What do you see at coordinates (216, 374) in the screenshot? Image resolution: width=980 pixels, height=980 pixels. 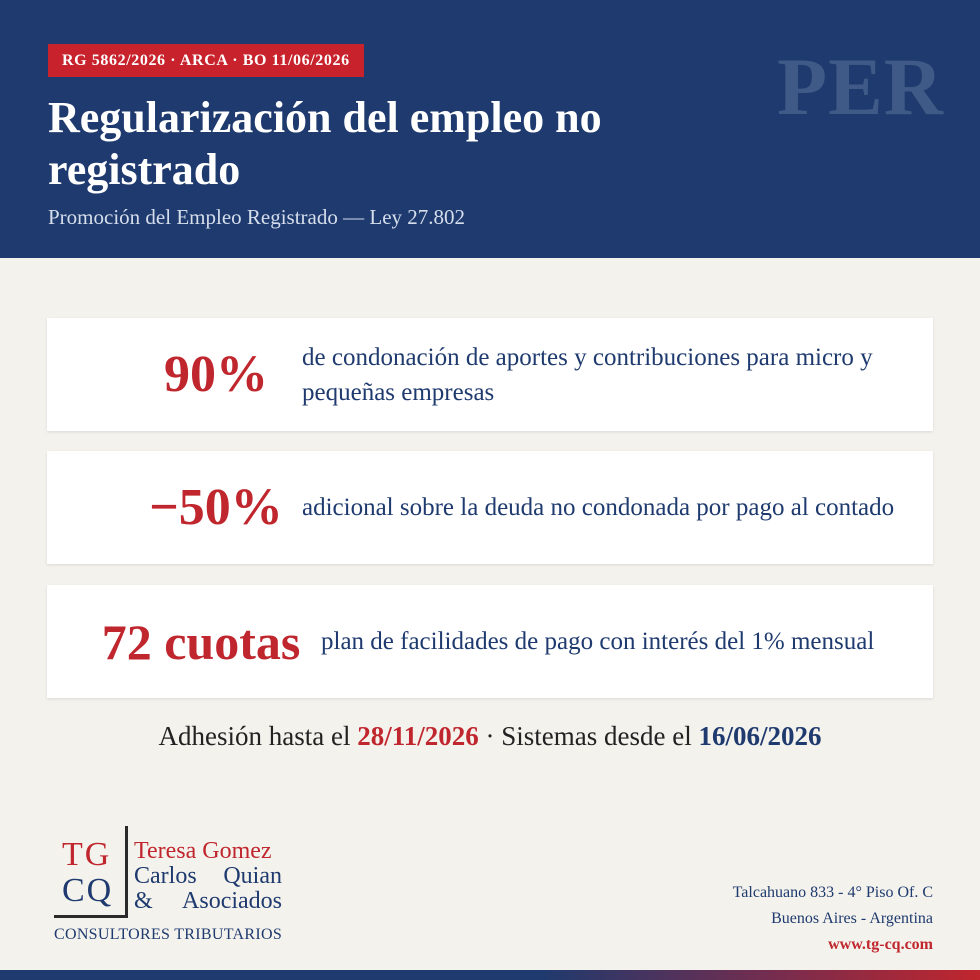 I see `benefit-value: 90%` at bounding box center [216, 374].